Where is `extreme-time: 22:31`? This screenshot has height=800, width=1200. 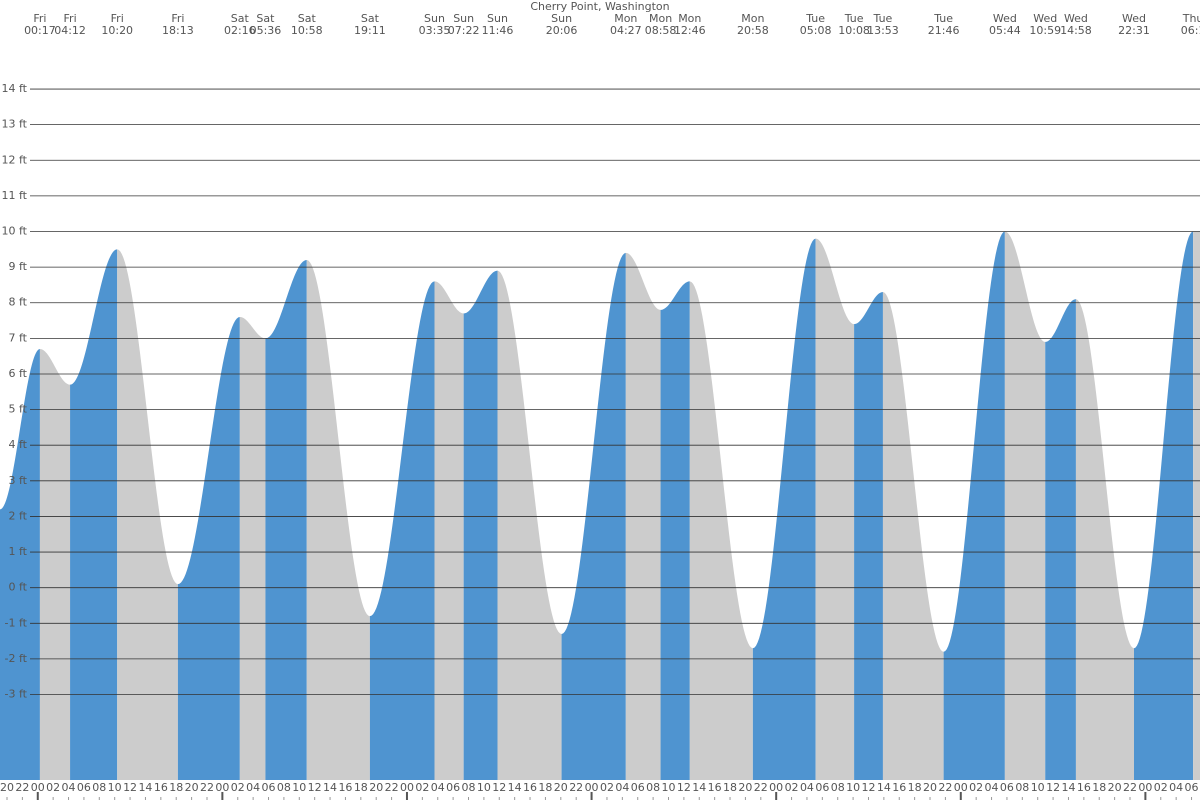 extreme-time: 22:31 is located at coordinates (1134, 30).